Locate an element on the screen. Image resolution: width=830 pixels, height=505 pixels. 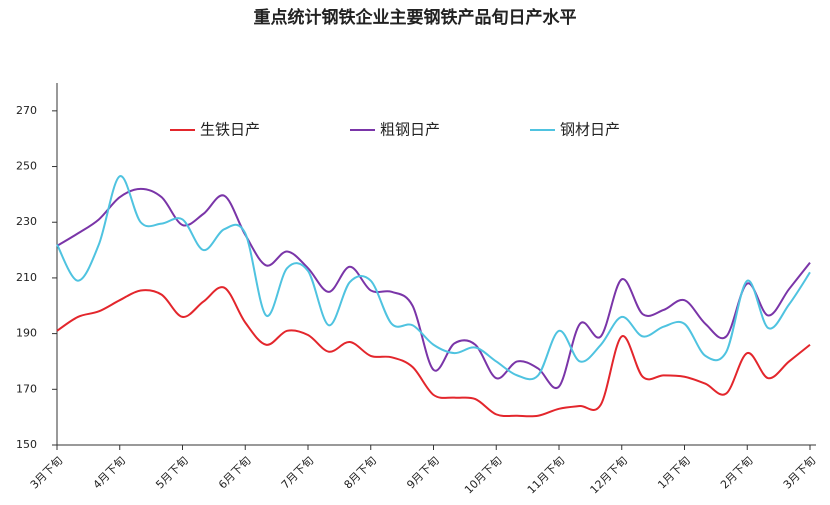
y-tick-label: 210 is located at coordinates (26, 277).